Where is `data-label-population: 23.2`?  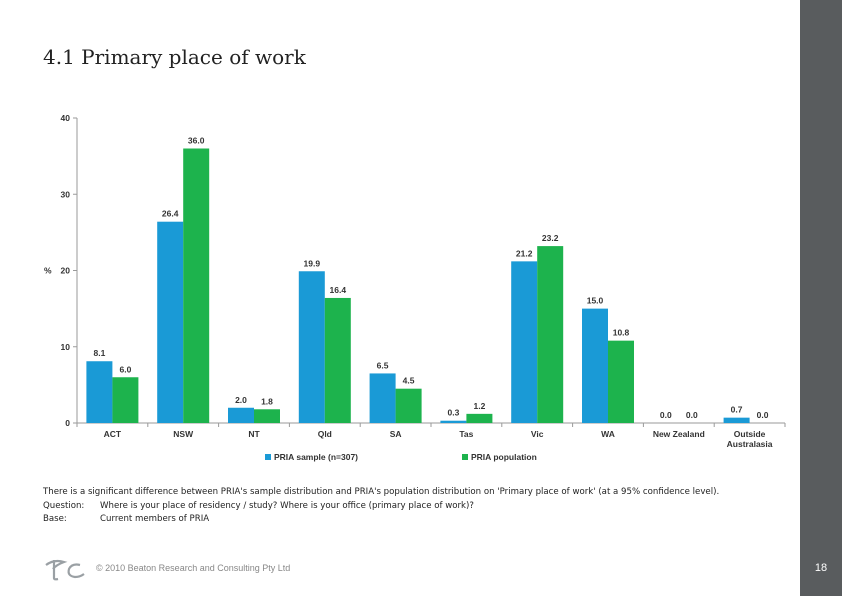 data-label-population: 23.2 is located at coordinates (550, 238).